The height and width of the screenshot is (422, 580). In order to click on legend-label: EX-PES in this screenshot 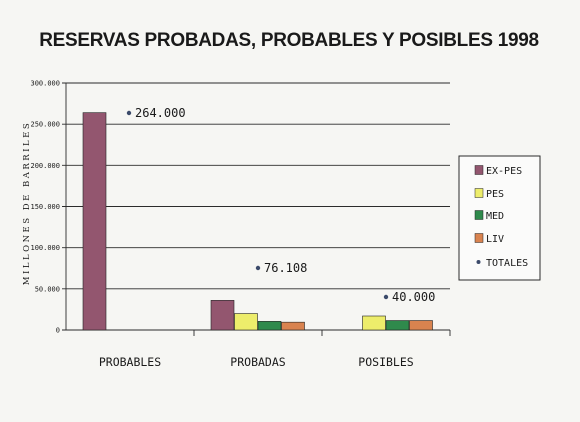, I will do `click(504, 171)`.